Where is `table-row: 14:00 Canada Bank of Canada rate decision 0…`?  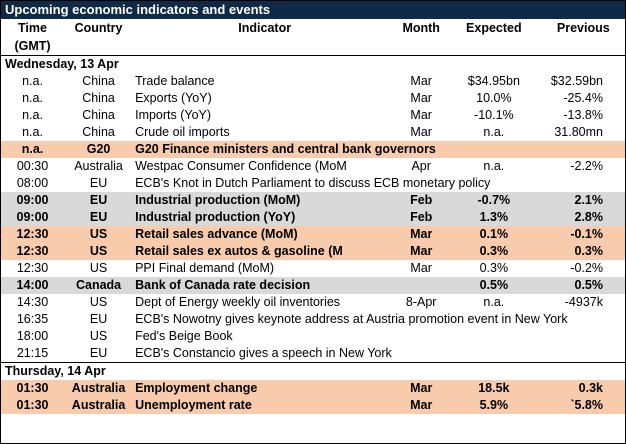
table-row: 14:00 Canada Bank of Canada rate decision 0… is located at coordinates (313, 285).